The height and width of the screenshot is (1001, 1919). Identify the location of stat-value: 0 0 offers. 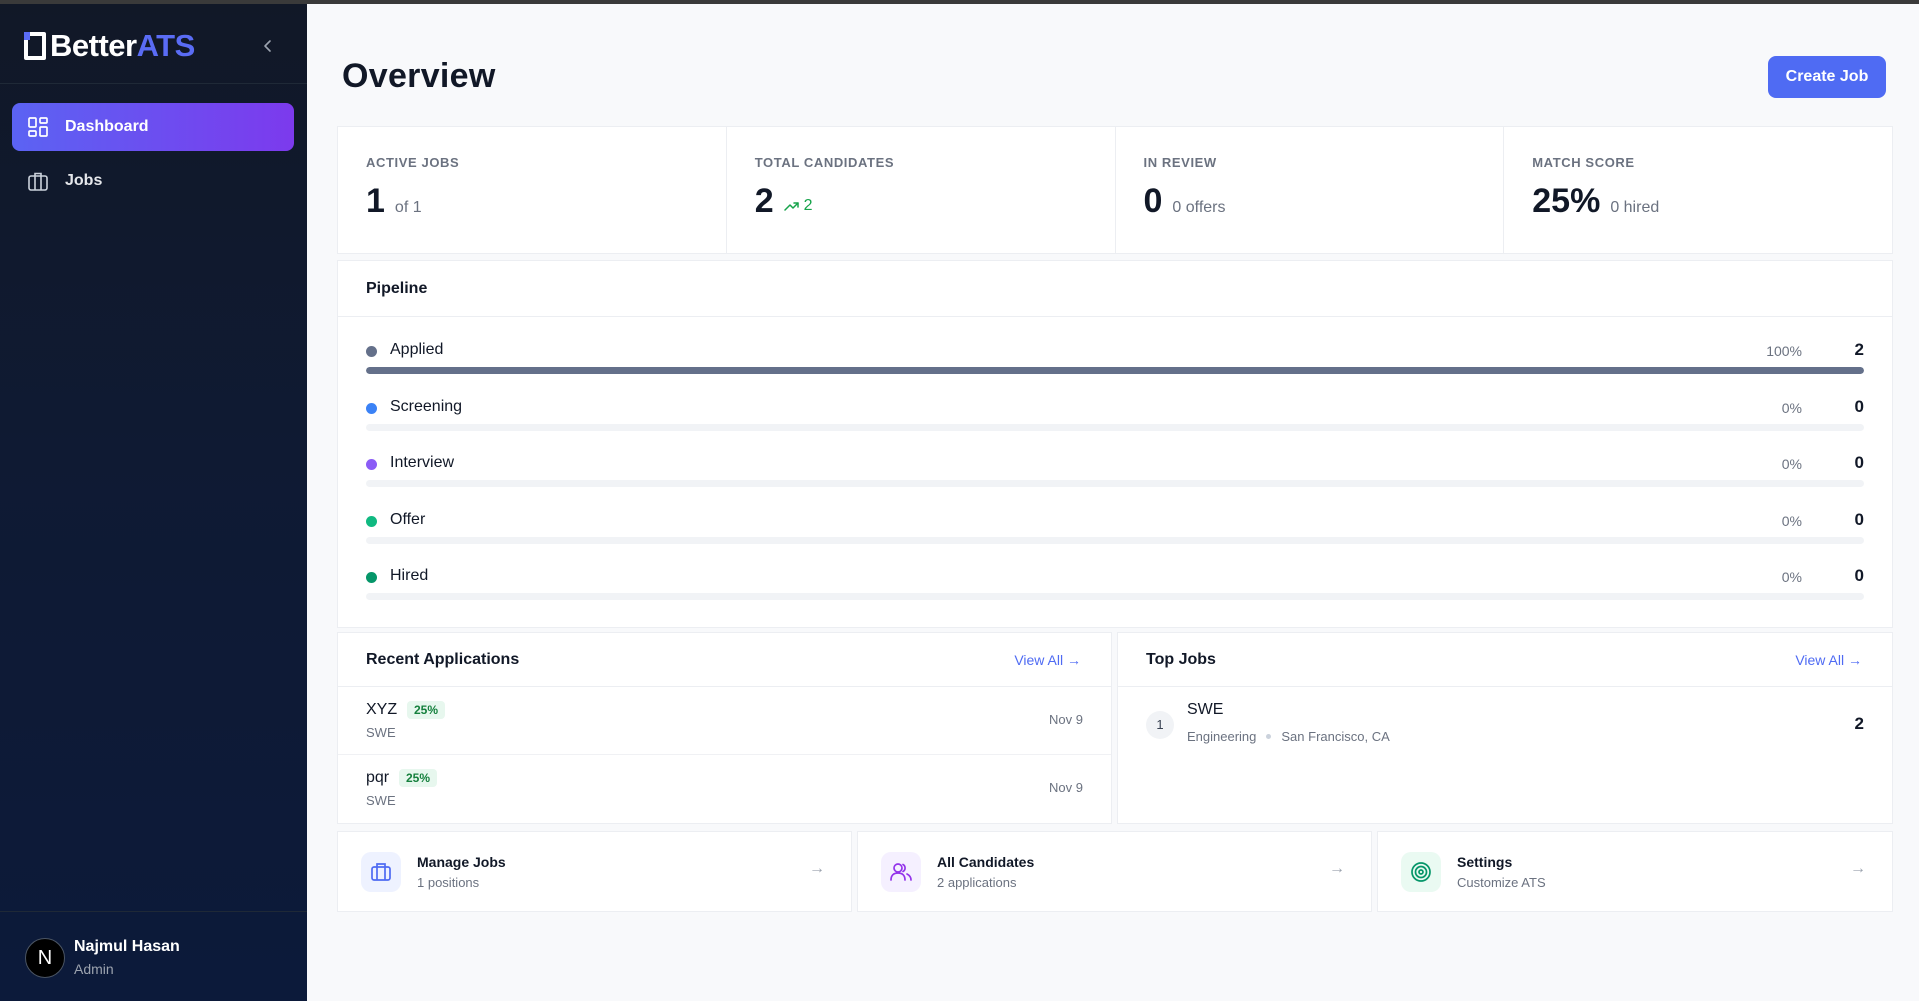
(1185, 201).